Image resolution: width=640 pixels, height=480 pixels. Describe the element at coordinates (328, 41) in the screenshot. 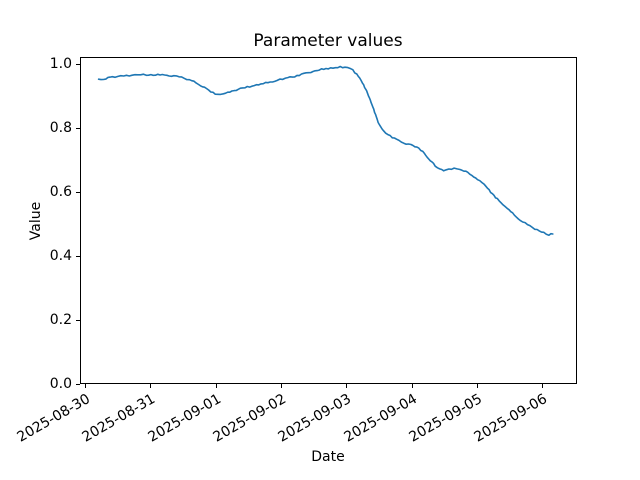

I see `chart-title: Parameter values` at that location.